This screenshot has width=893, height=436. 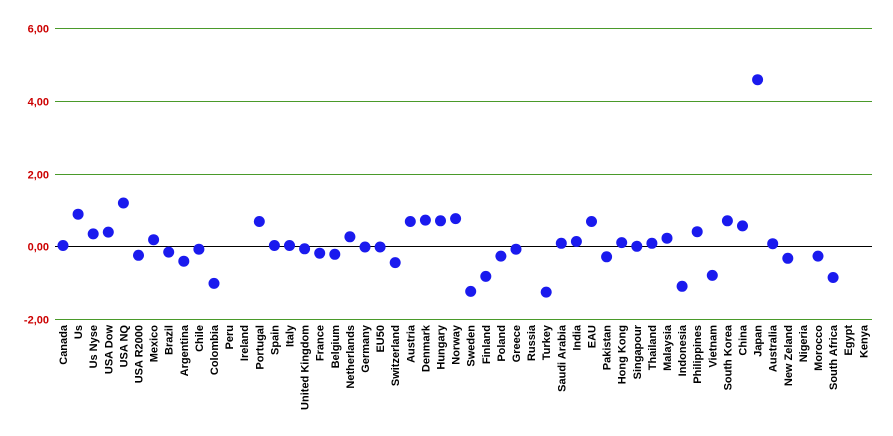 What do you see at coordinates (638, 351) in the screenshot?
I see `x-tick-label: Singapour` at bounding box center [638, 351].